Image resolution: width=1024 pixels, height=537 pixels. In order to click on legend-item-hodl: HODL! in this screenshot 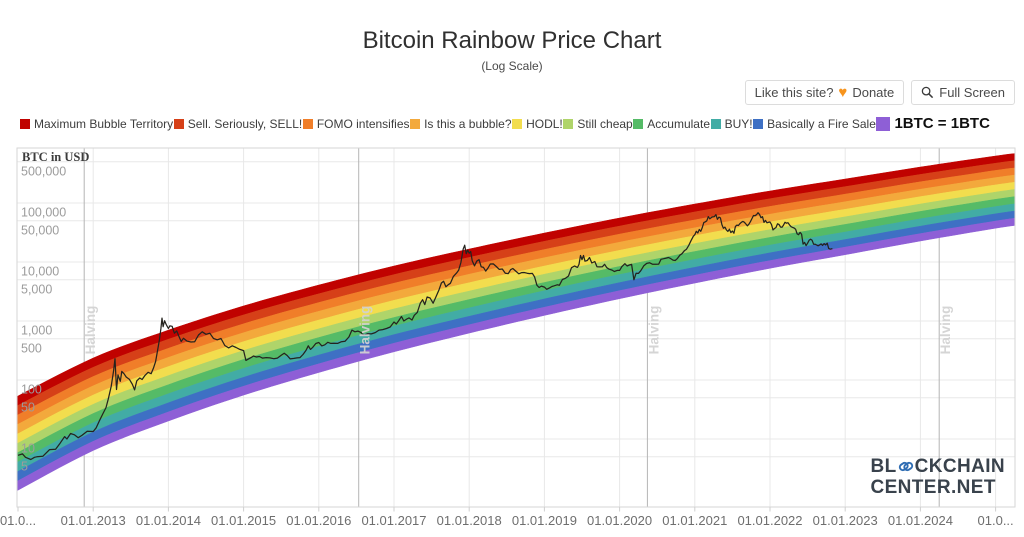, I will do `click(537, 124)`.